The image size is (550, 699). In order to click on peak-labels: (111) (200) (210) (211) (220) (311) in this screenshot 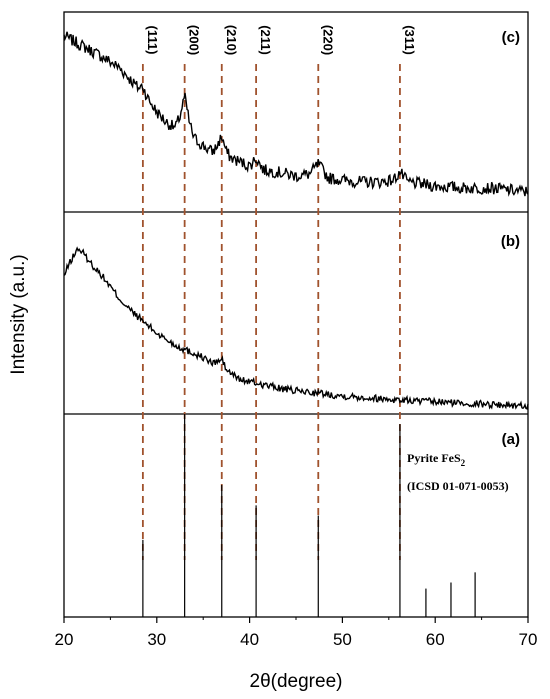, I will do `click(281, 40)`.